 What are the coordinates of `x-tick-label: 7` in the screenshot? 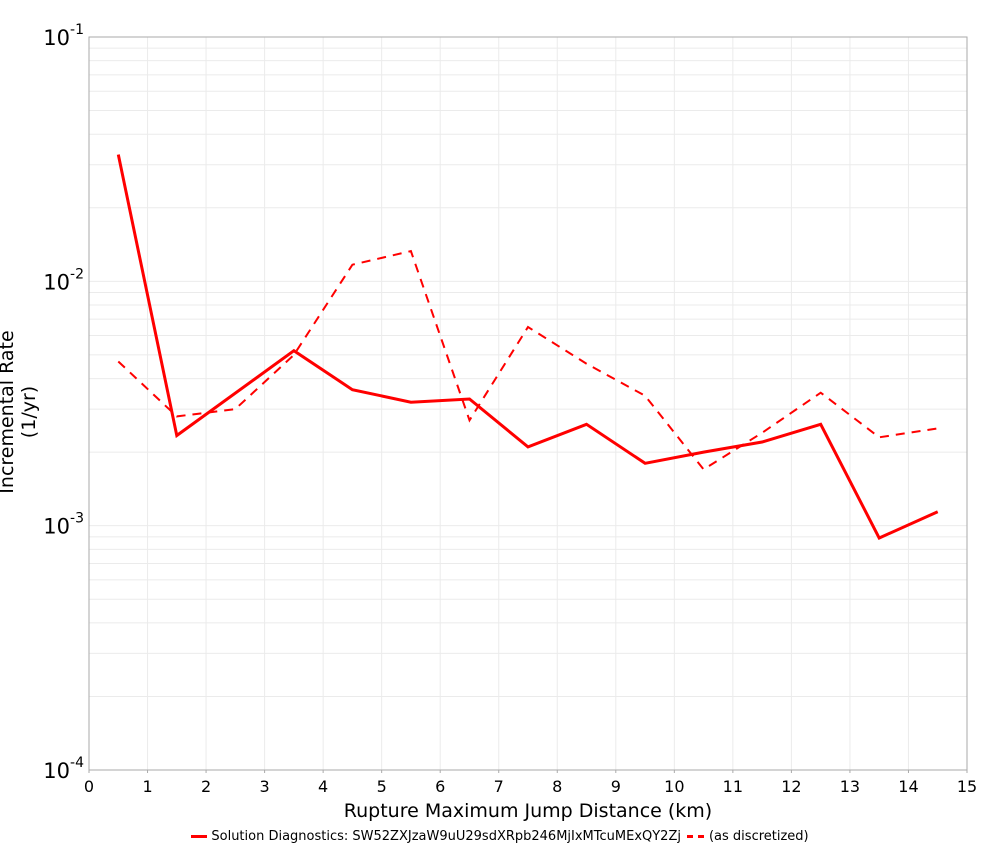 It's located at (499, 786).